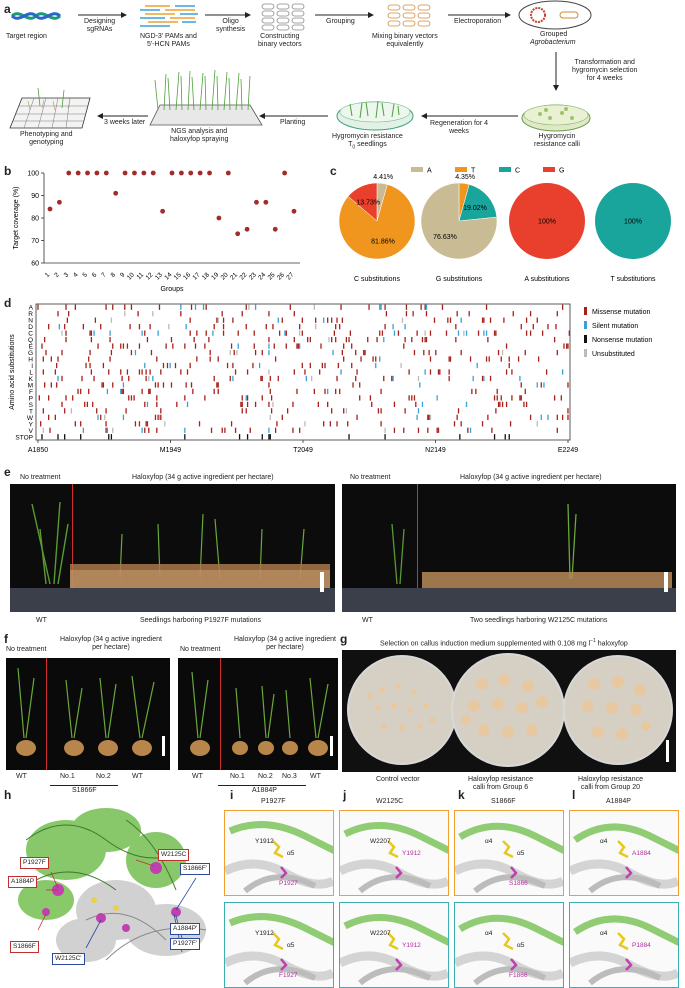  What do you see at coordinates (24, 947) in the screenshot?
I see `h-label-s1866f: S1866F` at bounding box center [24, 947].